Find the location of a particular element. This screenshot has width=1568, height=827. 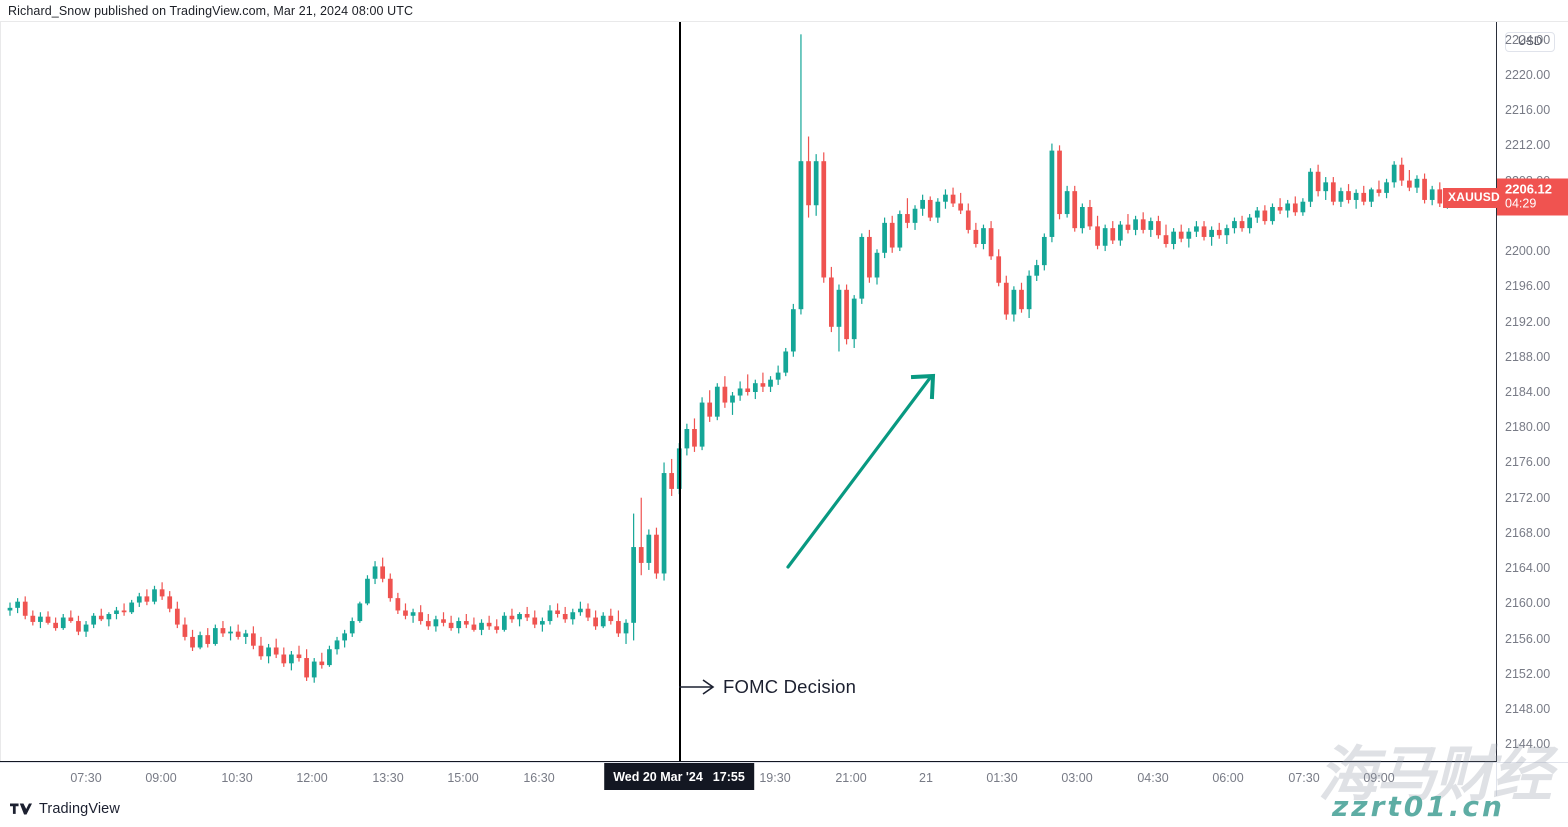

price-tick: 2192.00 is located at coordinates (1528, 321).